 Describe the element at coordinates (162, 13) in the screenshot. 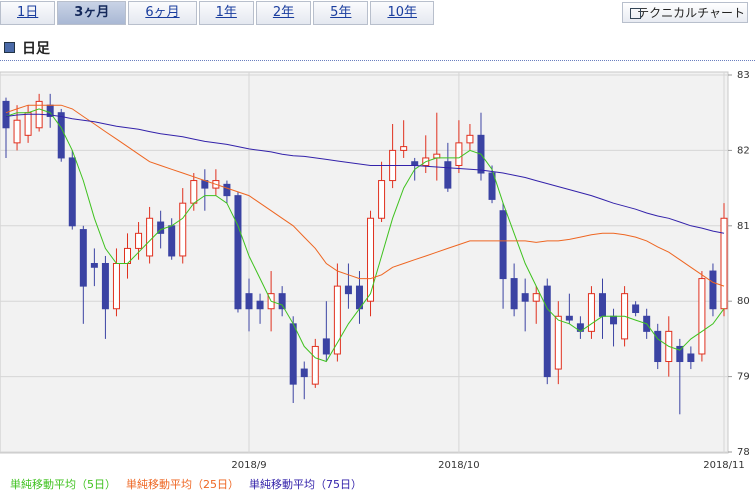

I see `tab: 6ヶ月` at that location.